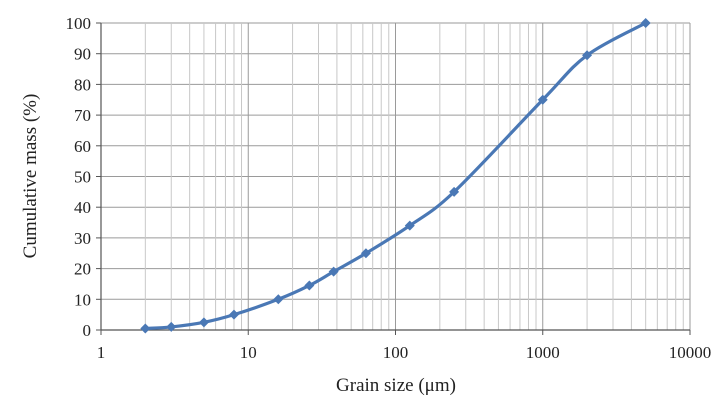  Describe the element at coordinates (79, 23) in the screenshot. I see `y-tick-label: 100` at that location.